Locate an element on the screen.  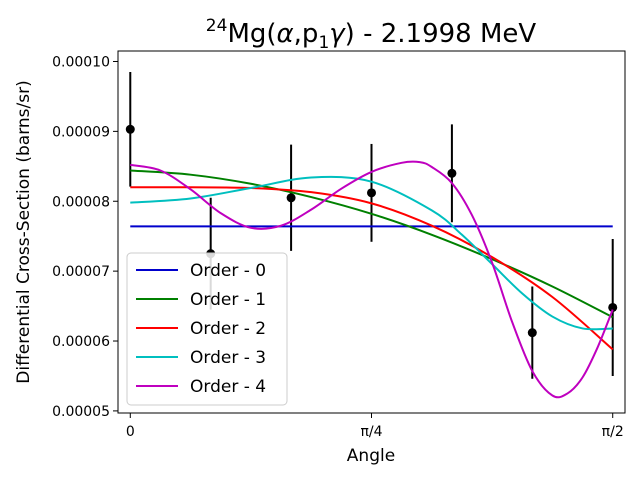
legend-label: Order - 1 is located at coordinates (228, 300).